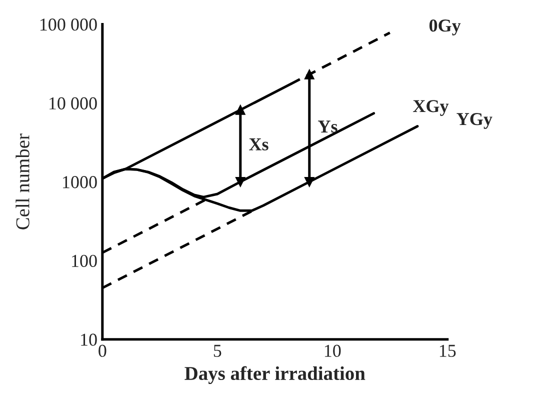 The image size is (539, 404). Describe the element at coordinates (68, 24) in the screenshot. I see `y-tick-label: 100 000` at that location.